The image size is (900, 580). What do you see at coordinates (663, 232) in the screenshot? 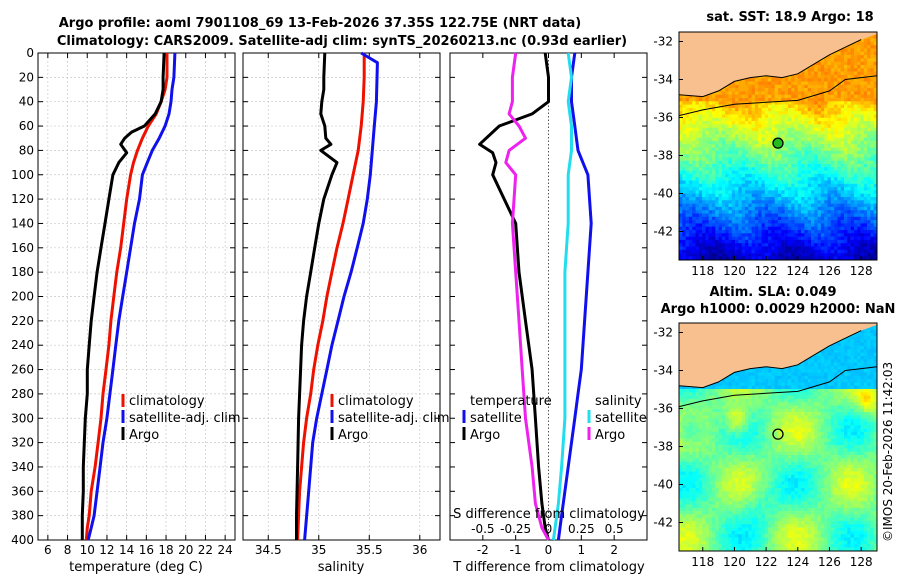
I see `y-tick-label: -42` at bounding box center [663, 232].